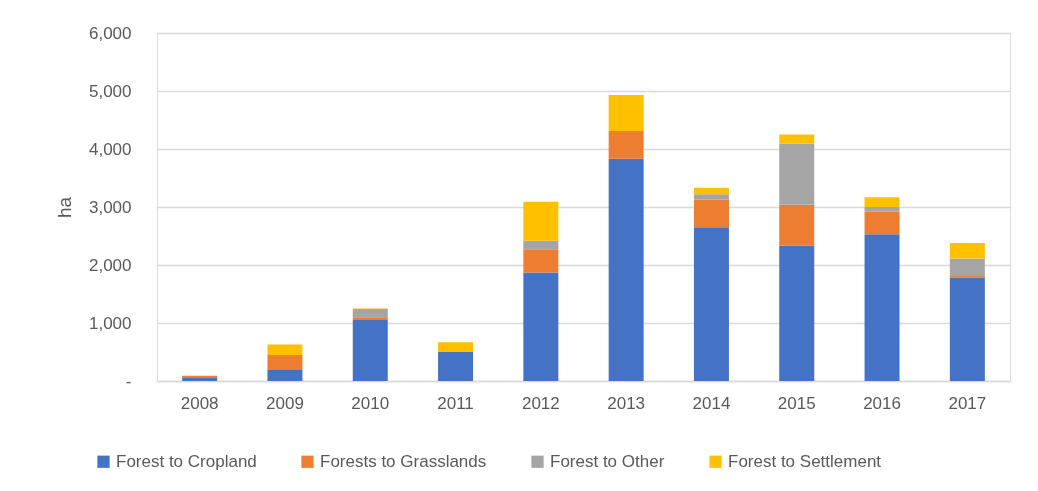 The image size is (1038, 491). Describe the element at coordinates (626, 403) in the screenshot. I see `x-tick-label: 2013` at that location.